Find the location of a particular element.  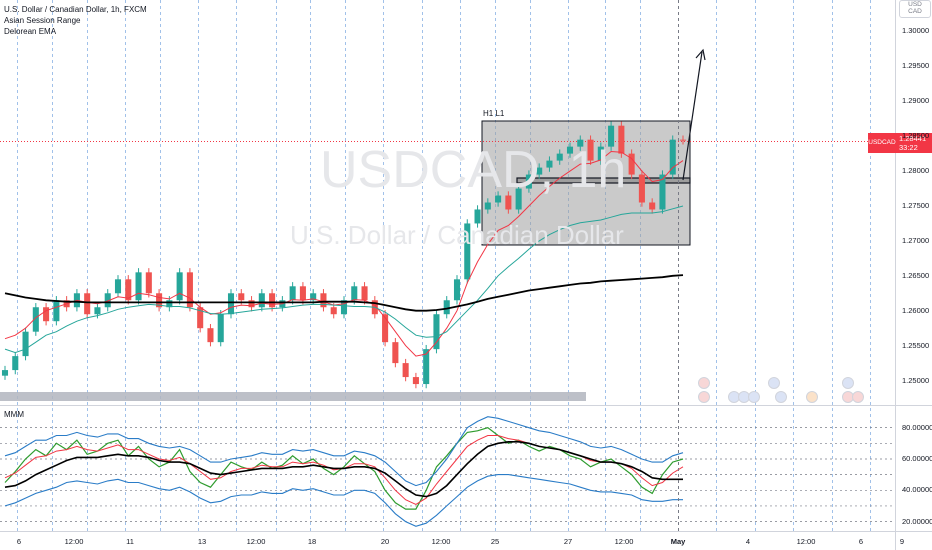

box-label: H1 L1 is located at coordinates (494, 113).